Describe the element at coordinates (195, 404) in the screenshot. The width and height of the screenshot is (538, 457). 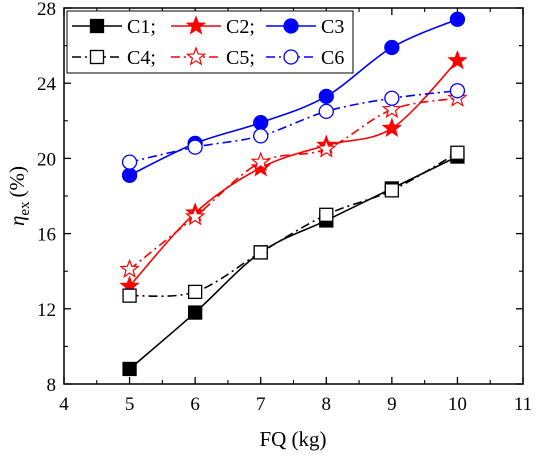
I see `x-tick-label: 6` at that location.